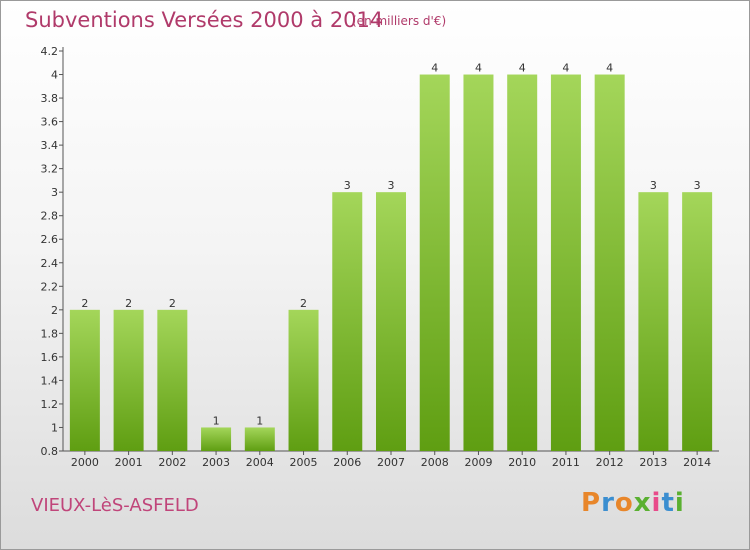  I want to click on data-label-2003: 1, so click(216, 420).